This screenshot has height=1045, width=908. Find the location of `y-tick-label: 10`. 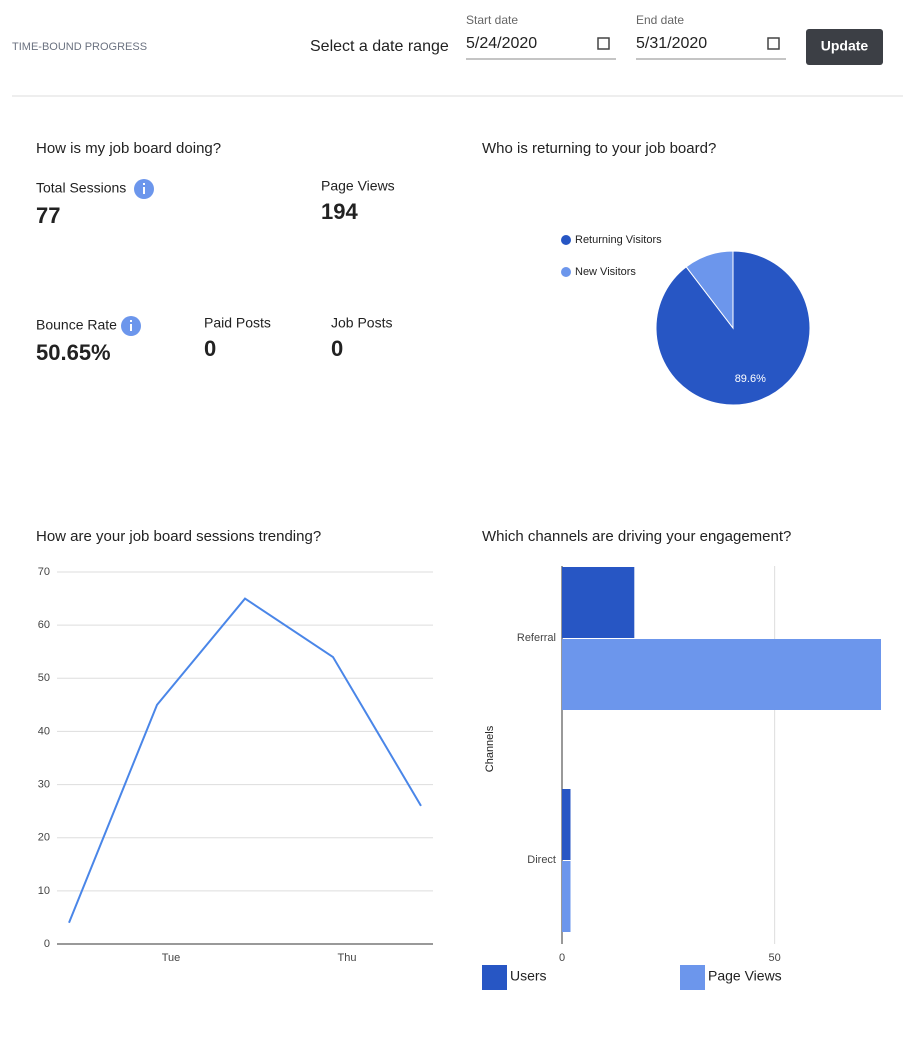

y-tick-label: 10 is located at coordinates (44, 891).